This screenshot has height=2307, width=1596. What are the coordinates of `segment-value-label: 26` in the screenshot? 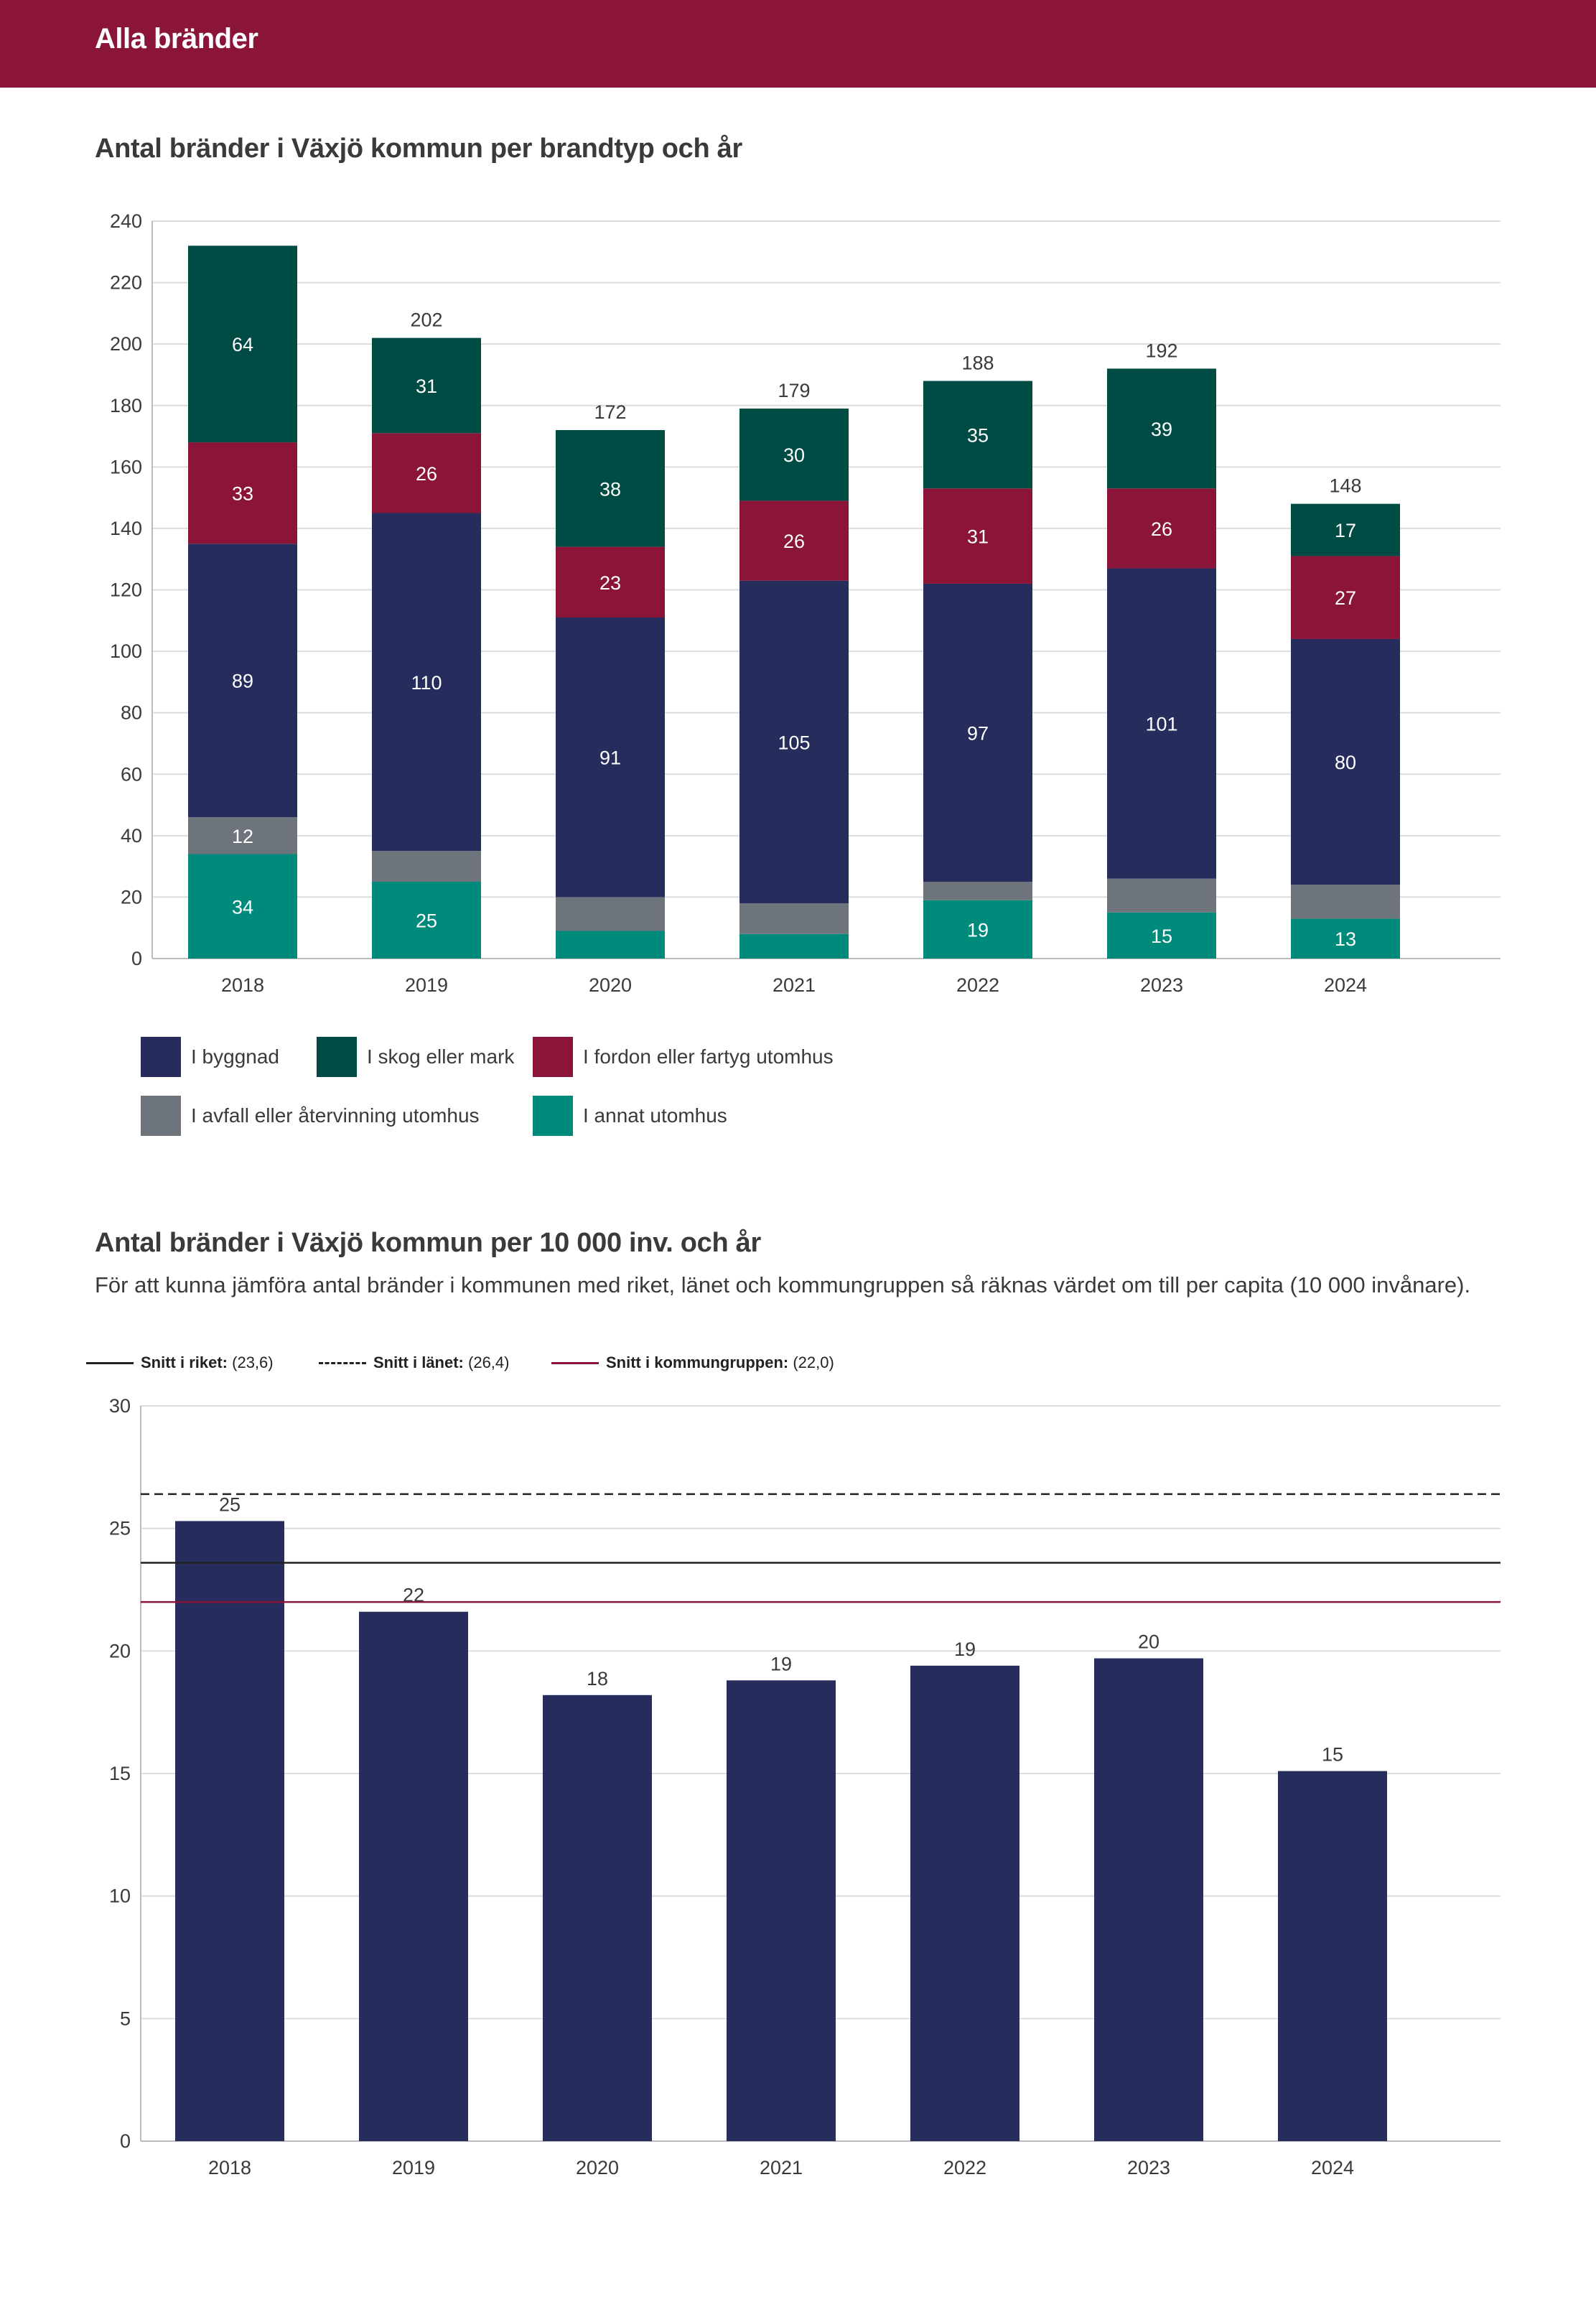 It's located at (426, 474).